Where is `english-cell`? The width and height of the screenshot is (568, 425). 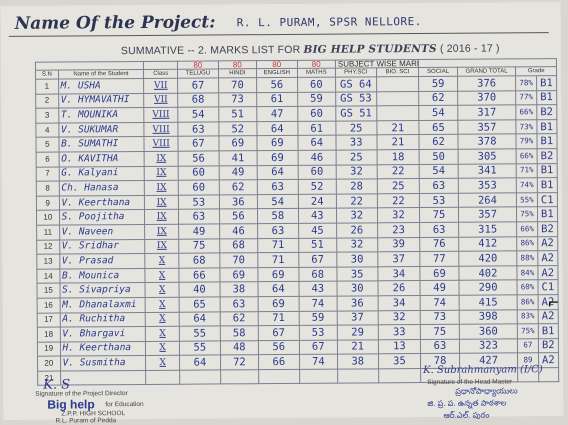
english-cell is located at coordinates (279, 377).